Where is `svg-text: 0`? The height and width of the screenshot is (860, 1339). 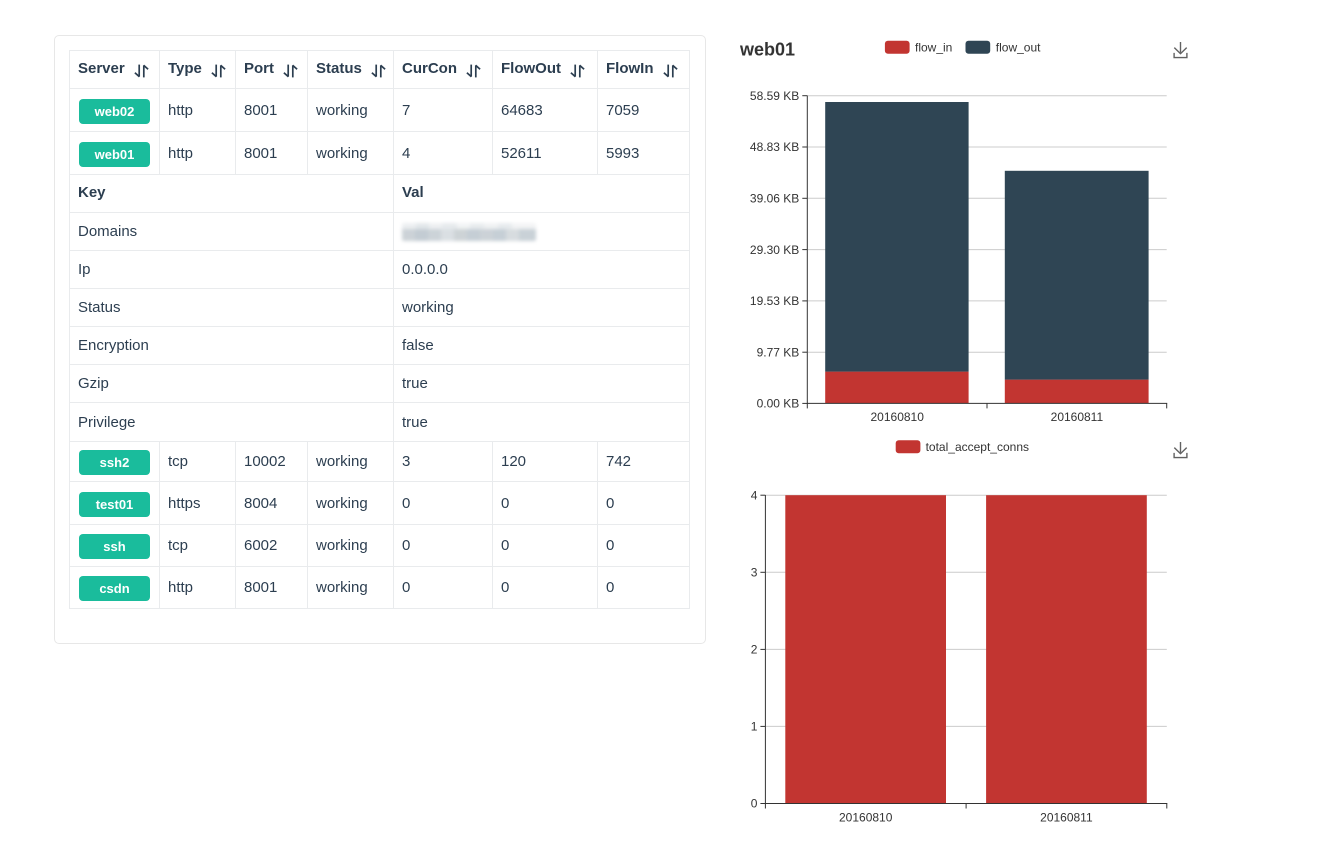
svg-text: 0 is located at coordinates (754, 804).